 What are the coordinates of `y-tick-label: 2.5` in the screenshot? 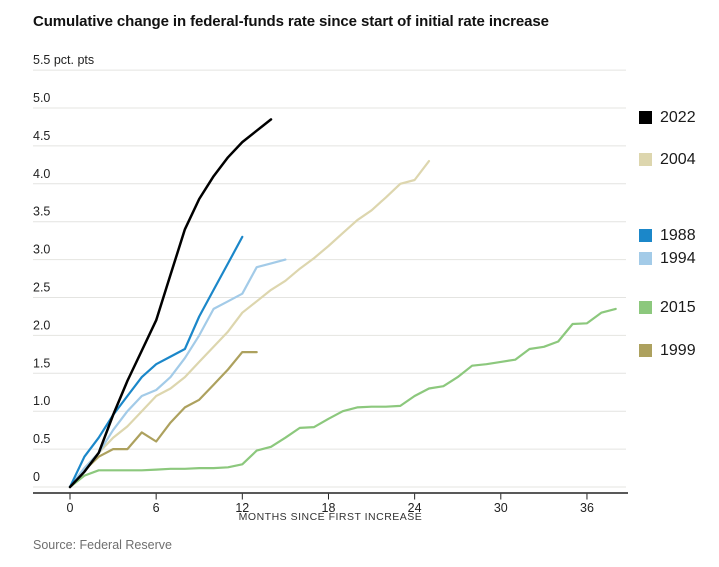 It's located at (41, 288).